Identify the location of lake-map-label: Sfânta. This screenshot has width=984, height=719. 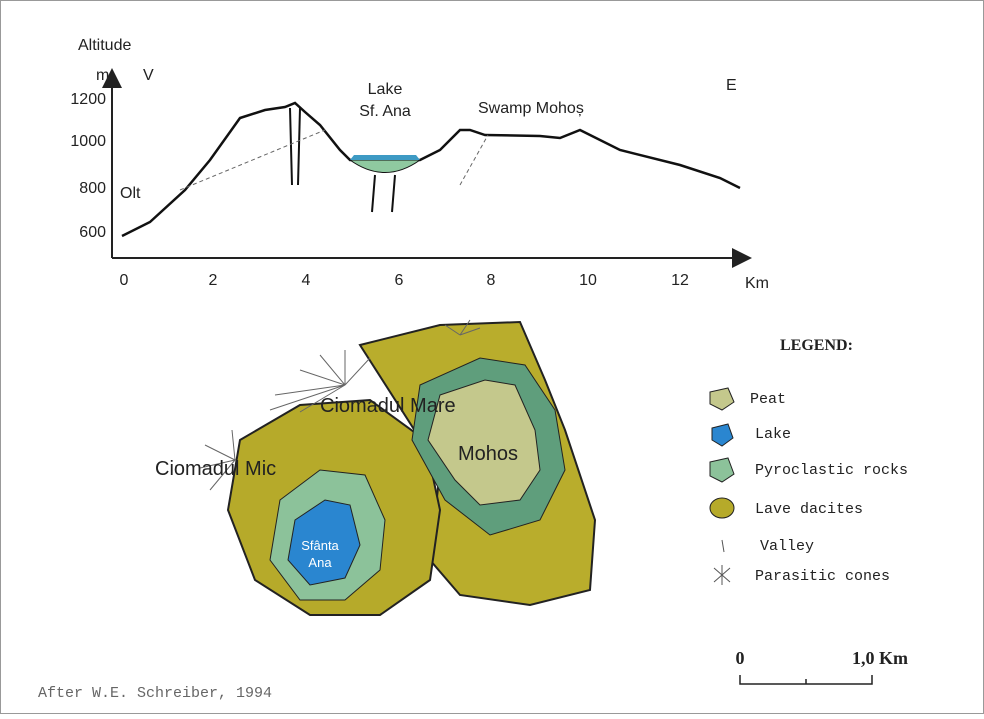
(320, 545).